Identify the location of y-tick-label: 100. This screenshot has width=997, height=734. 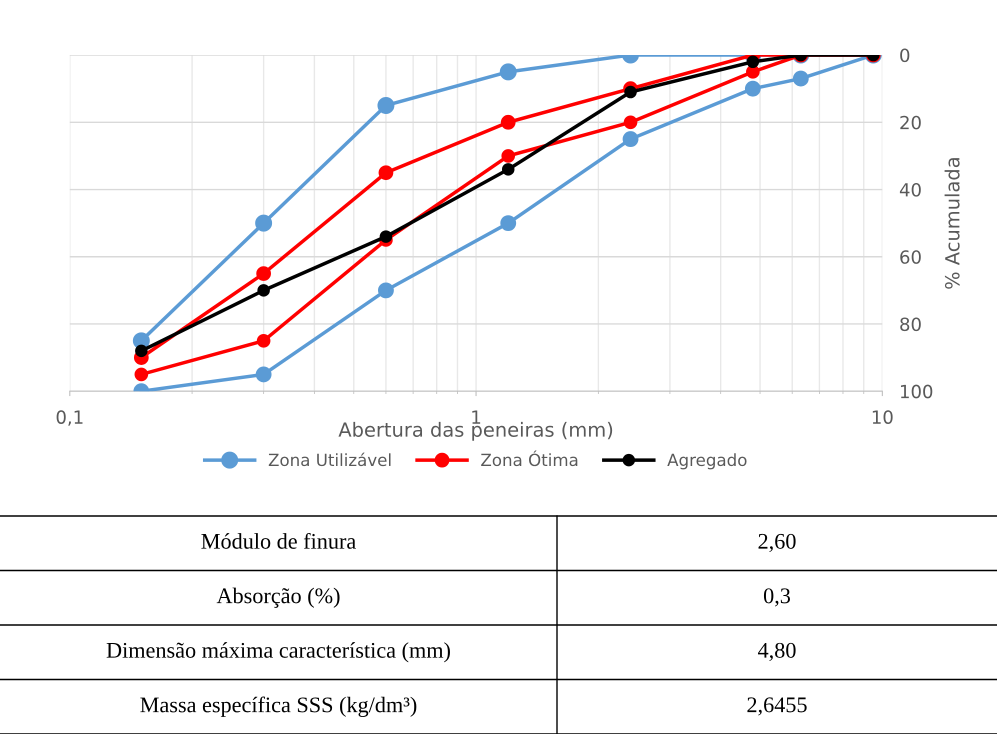
(916, 391).